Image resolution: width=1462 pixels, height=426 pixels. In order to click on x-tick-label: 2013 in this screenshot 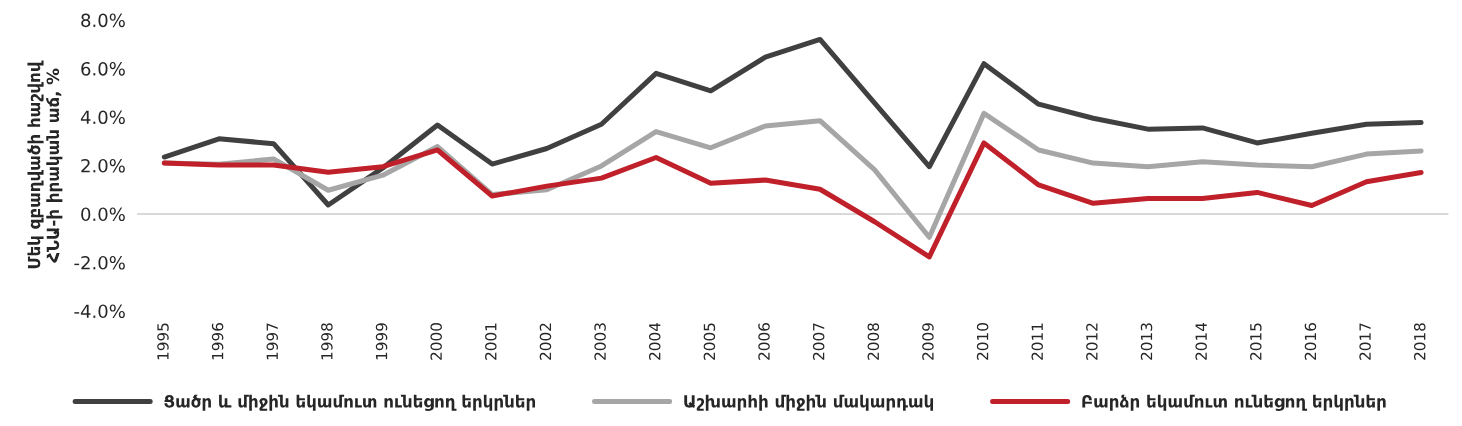, I will do `click(1146, 341)`.